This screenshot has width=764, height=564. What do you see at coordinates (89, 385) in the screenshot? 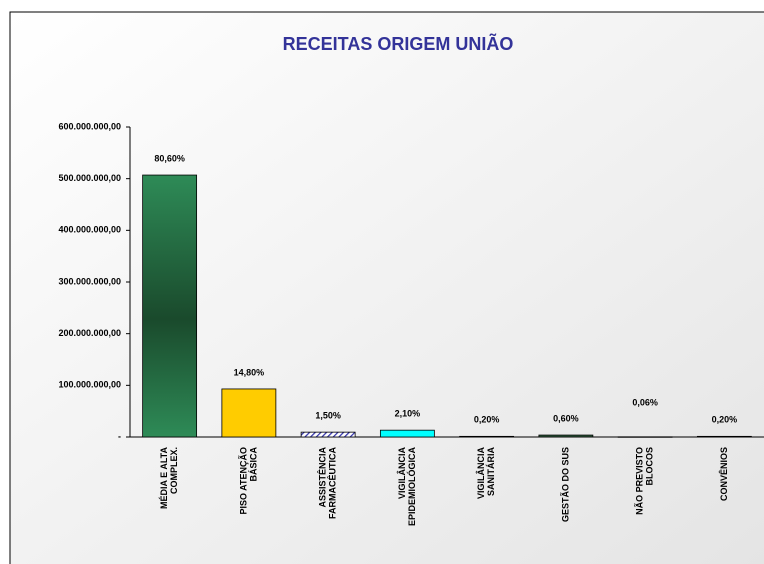
I see `y-tick-label: 100.000.000,00` at bounding box center [89, 385].